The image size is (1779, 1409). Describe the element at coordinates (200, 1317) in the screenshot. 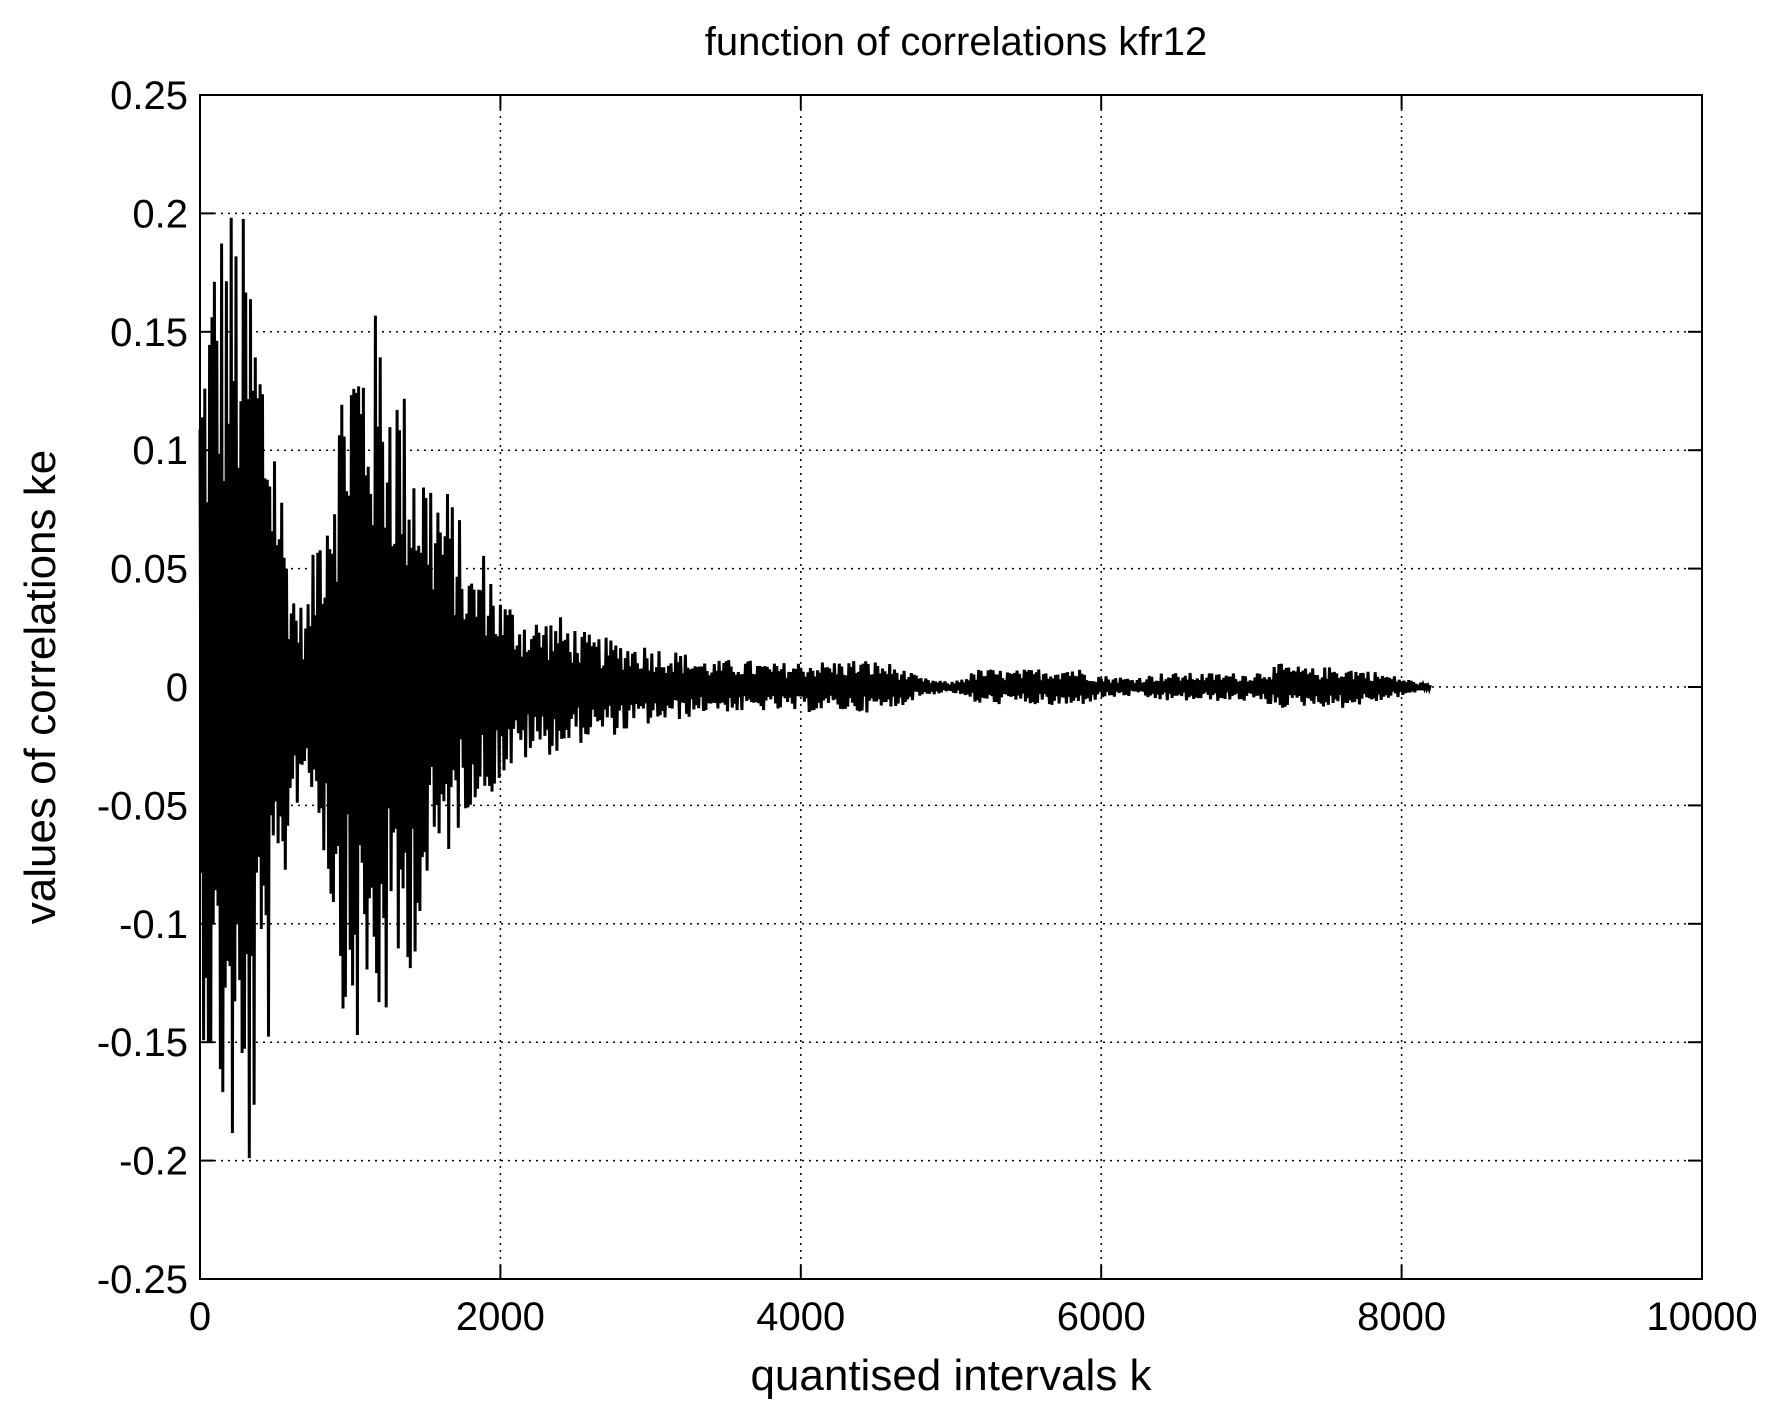

I see `x-tick-label: 0` at that location.